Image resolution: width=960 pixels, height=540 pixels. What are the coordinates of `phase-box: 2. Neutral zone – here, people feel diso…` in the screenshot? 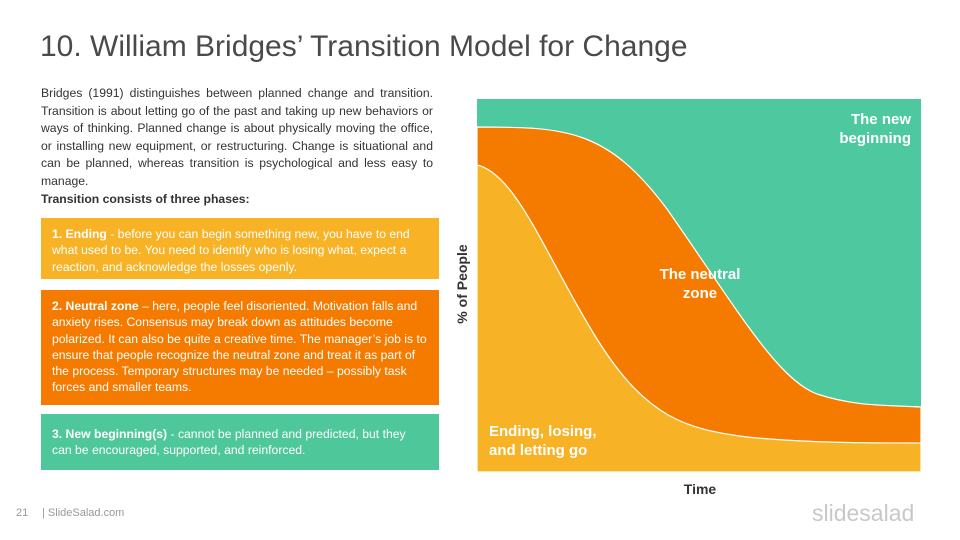 It's located at (240, 347).